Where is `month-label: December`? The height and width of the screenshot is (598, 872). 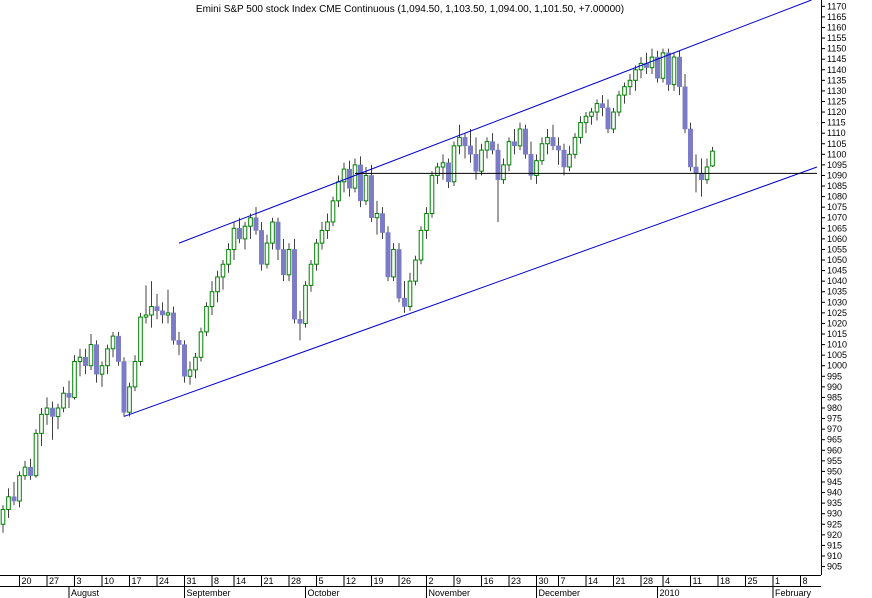 month-label: December is located at coordinates (560, 593).